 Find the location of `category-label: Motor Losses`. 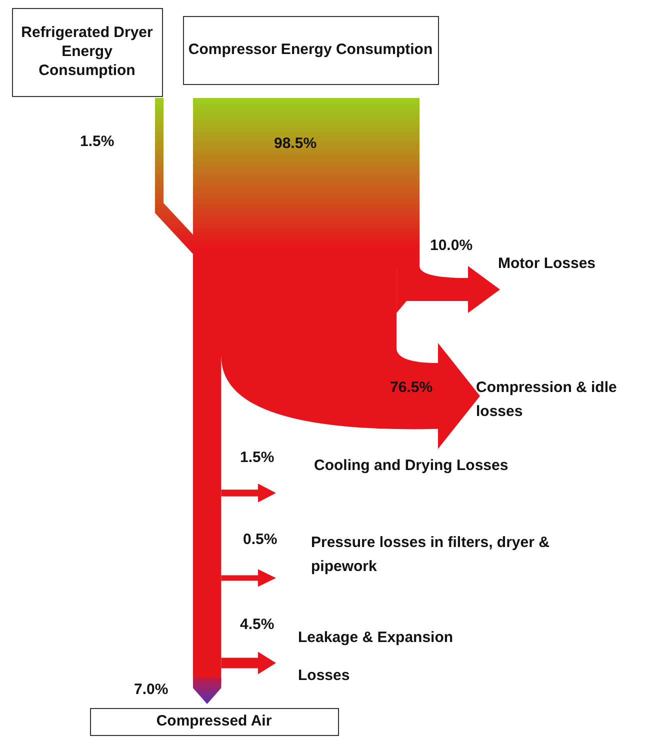

category-label: Motor Losses is located at coordinates (547, 263).